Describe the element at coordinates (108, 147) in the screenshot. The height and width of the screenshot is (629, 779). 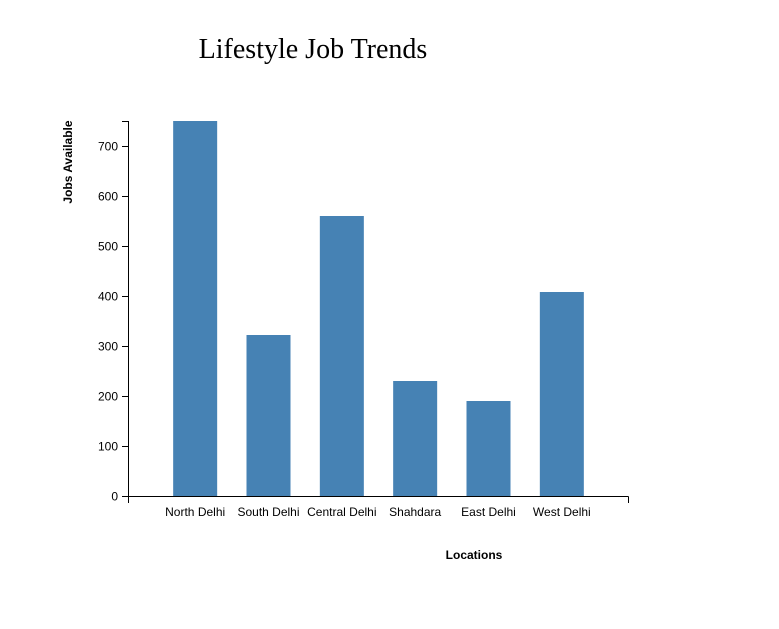
I see `y-tick-label: 700` at that location.